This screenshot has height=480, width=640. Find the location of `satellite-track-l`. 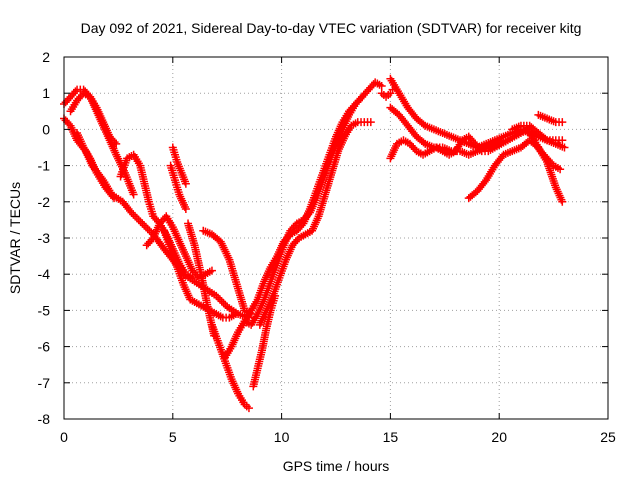

satellite-track-l is located at coordinates (230, 366).